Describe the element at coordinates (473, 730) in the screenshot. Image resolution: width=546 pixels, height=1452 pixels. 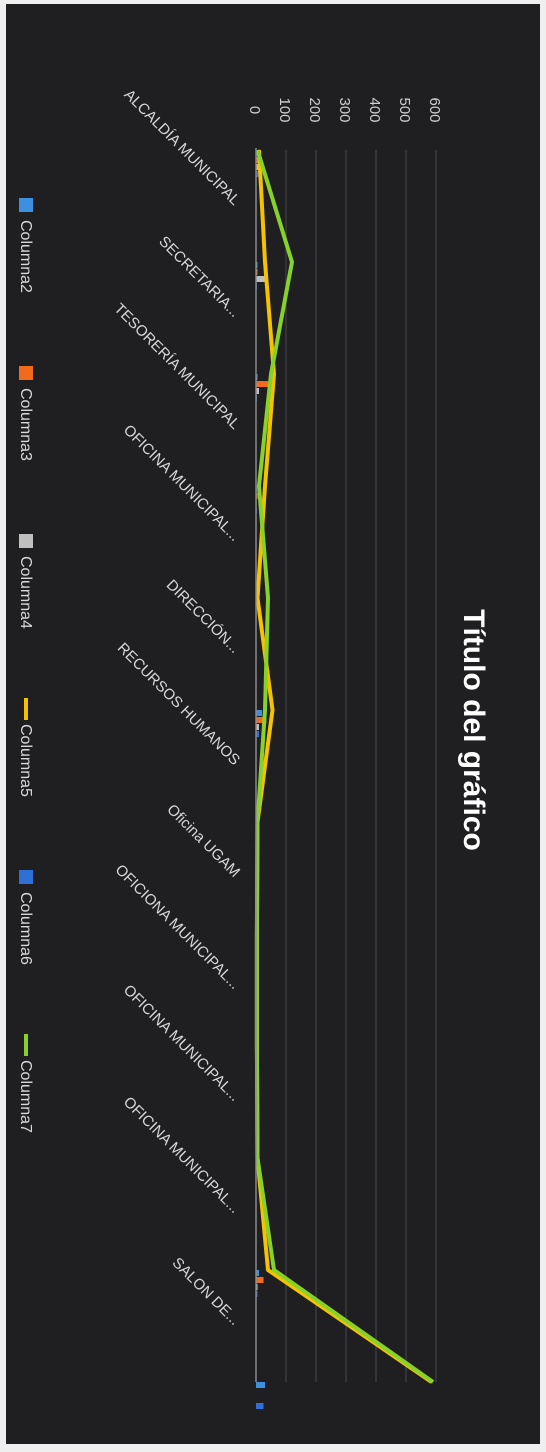
I see `chart-title: Título del gráfico` at that location.